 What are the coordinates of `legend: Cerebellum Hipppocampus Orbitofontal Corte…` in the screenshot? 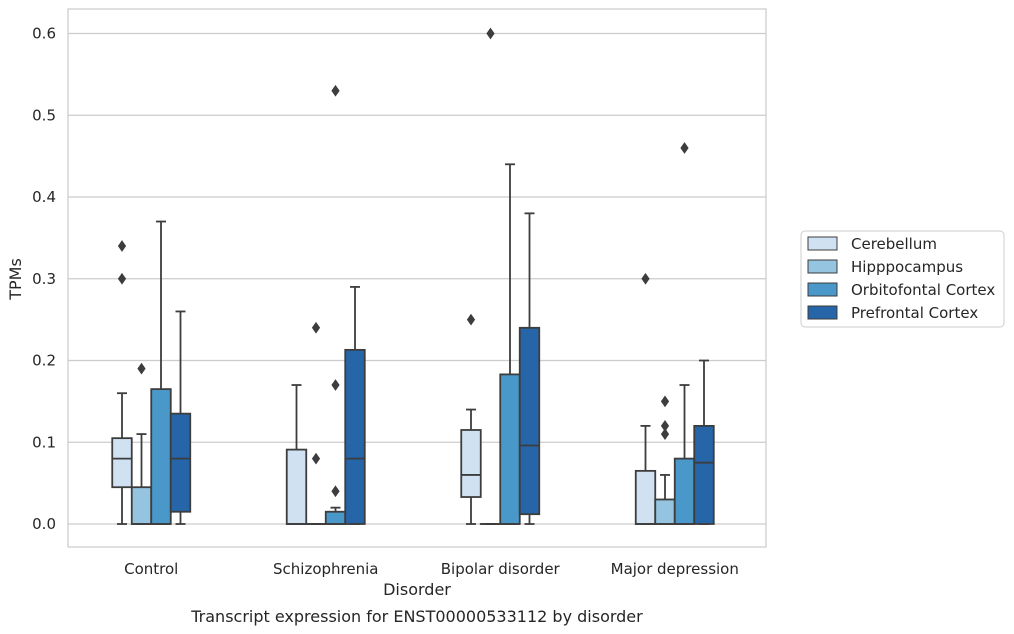 It's located at (902, 279).